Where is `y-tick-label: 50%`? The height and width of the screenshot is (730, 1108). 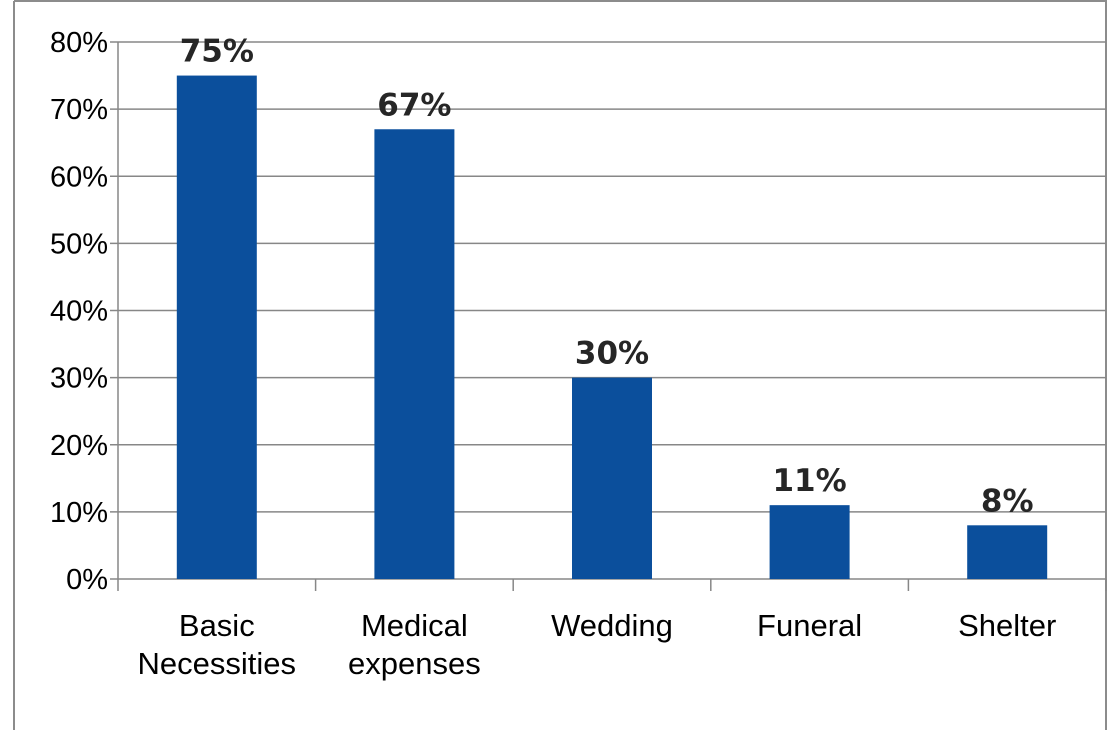 y-tick-label: 50% is located at coordinates (79, 244).